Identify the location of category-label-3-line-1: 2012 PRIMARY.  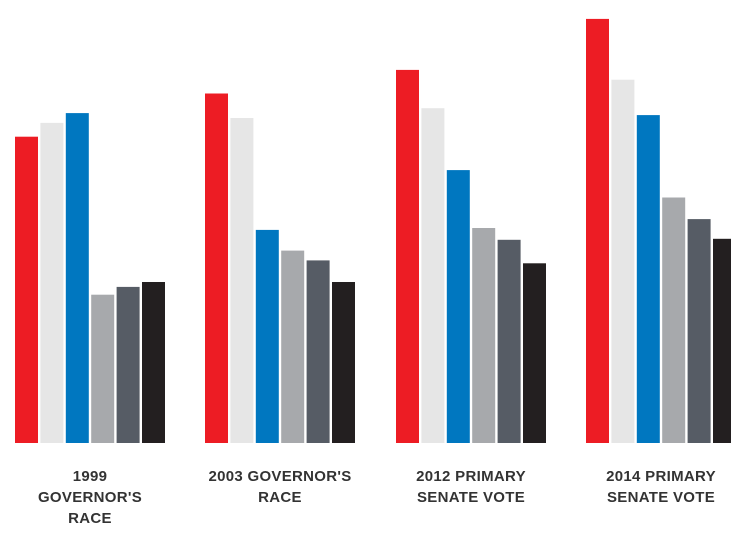
(471, 476).